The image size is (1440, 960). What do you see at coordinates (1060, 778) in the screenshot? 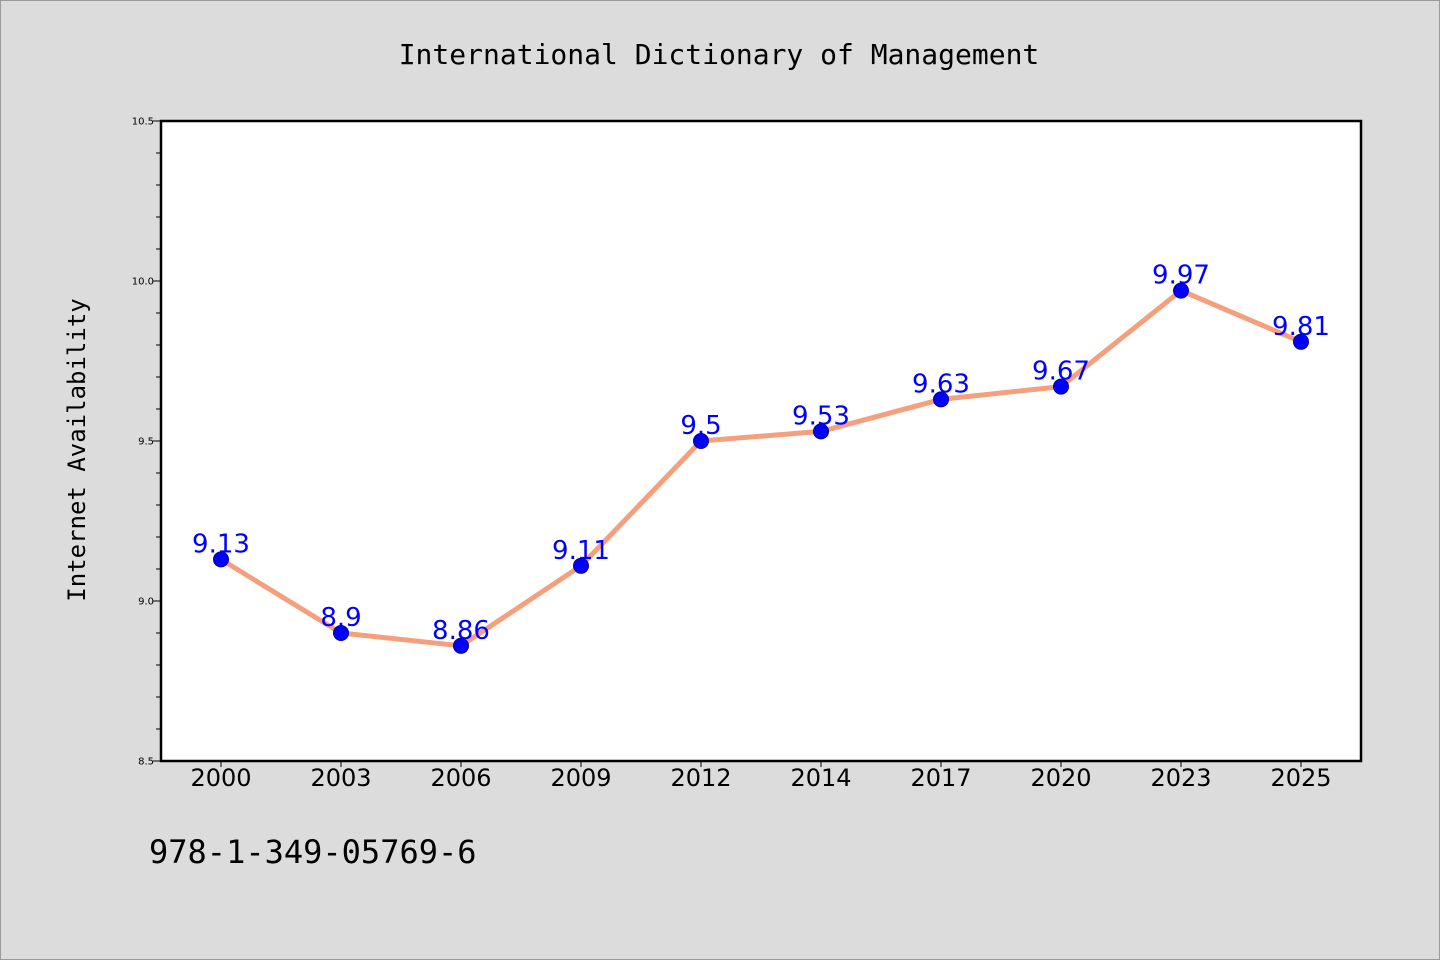
I see `x-tick-label: 2020` at bounding box center [1060, 778].